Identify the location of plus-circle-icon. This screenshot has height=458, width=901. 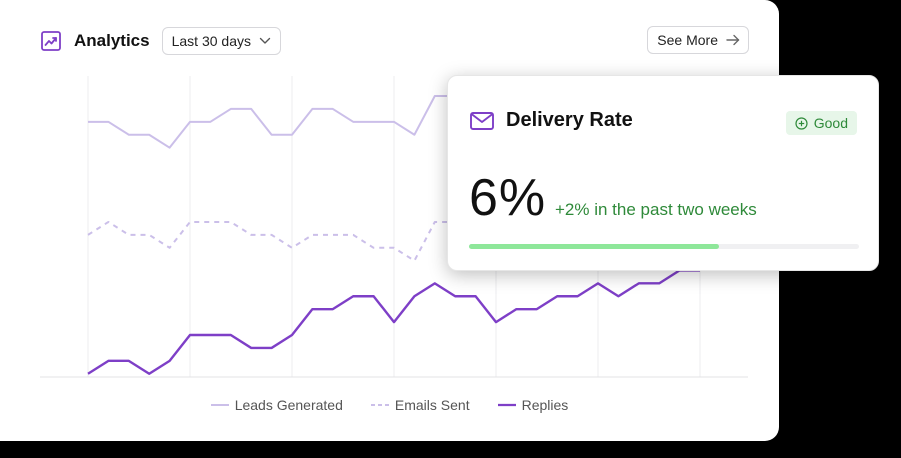
(801, 123).